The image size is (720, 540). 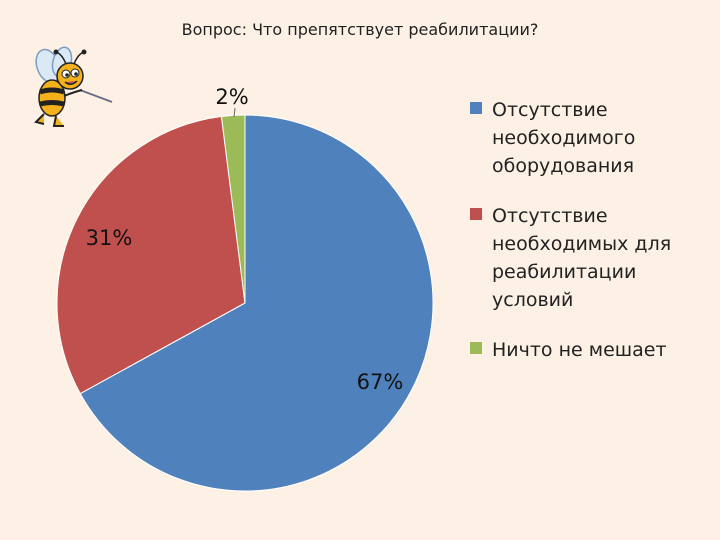 What do you see at coordinates (564, 272) in the screenshot?
I see `legend-label: реабилитации` at bounding box center [564, 272].